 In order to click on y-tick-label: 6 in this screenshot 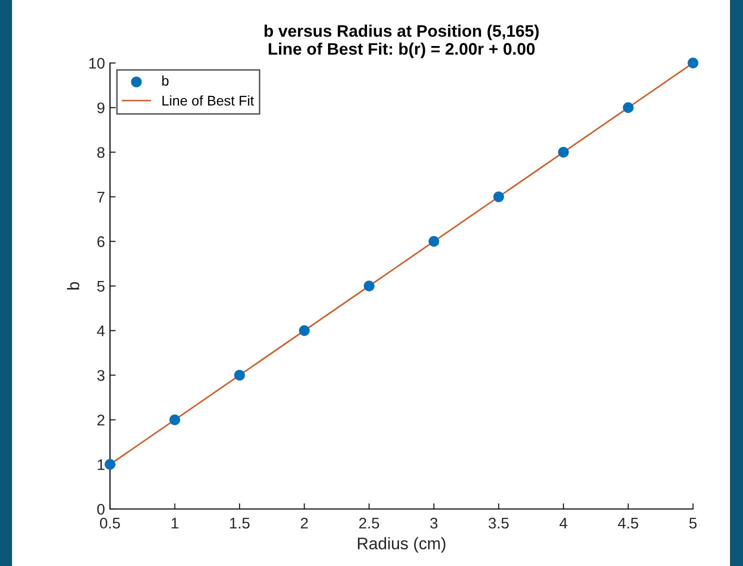, I will do `click(100, 242)`.